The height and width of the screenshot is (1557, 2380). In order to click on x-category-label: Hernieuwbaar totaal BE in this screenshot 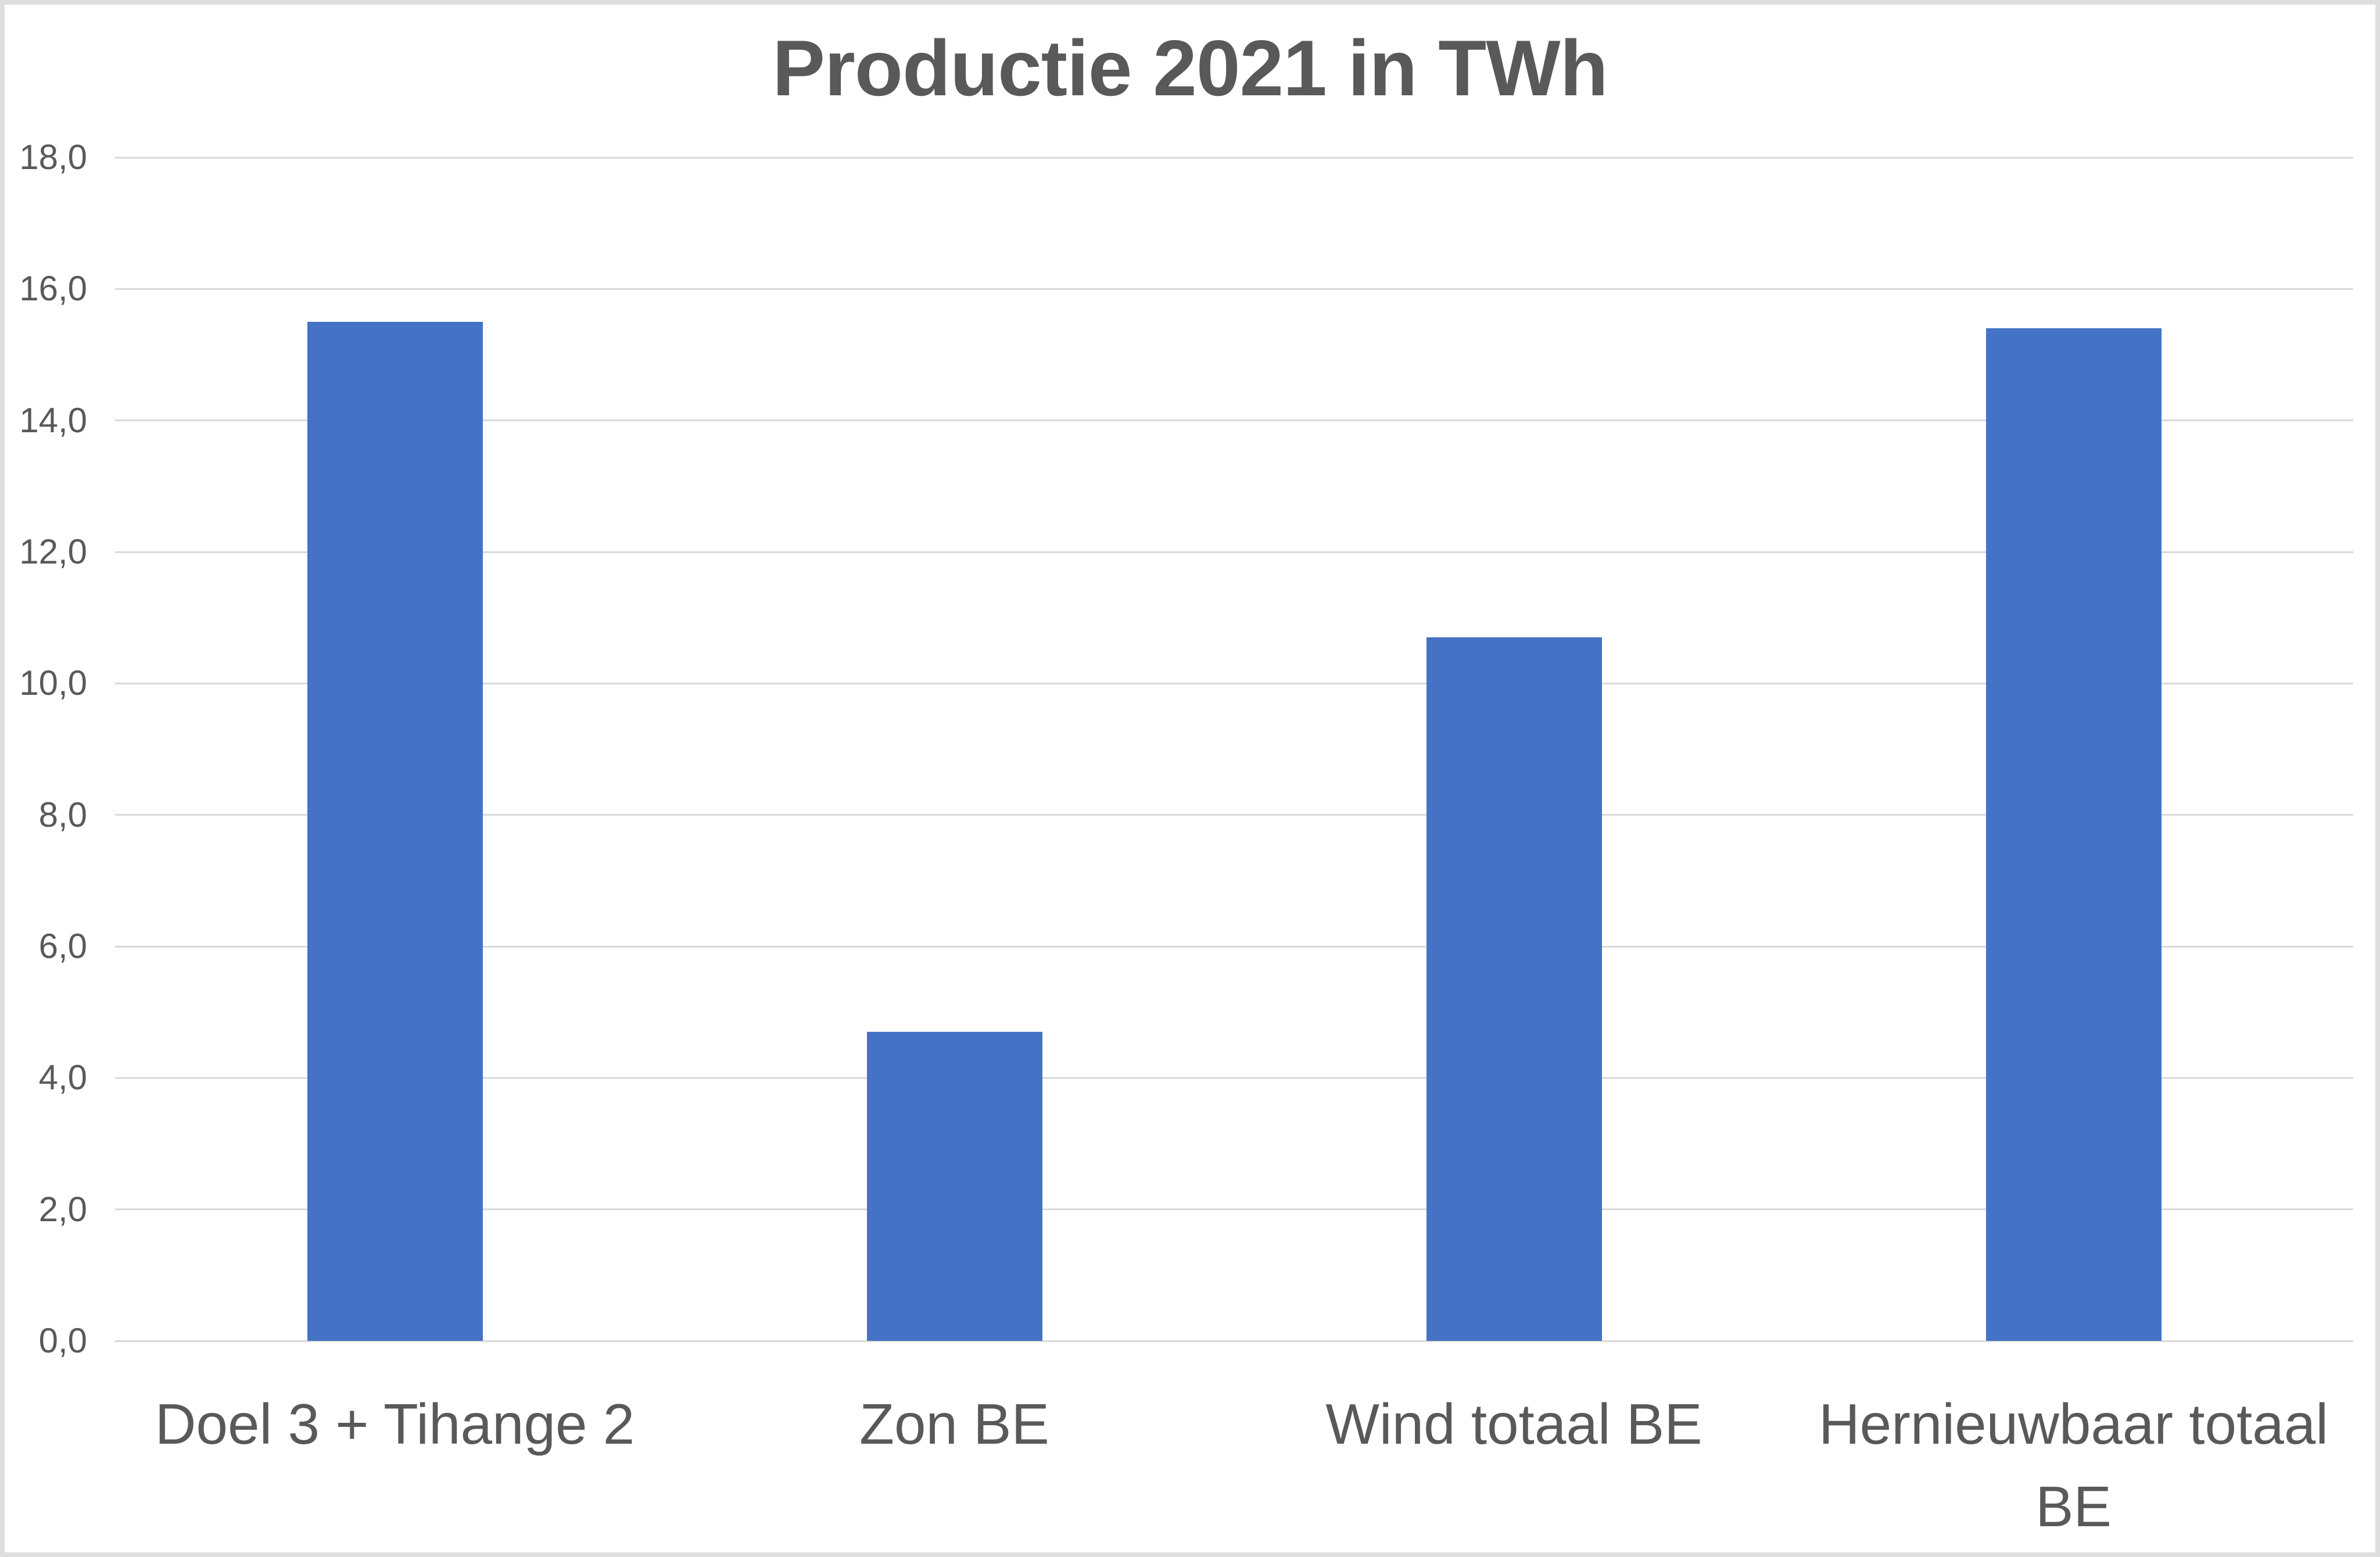, I will do `click(2073, 1465)`.